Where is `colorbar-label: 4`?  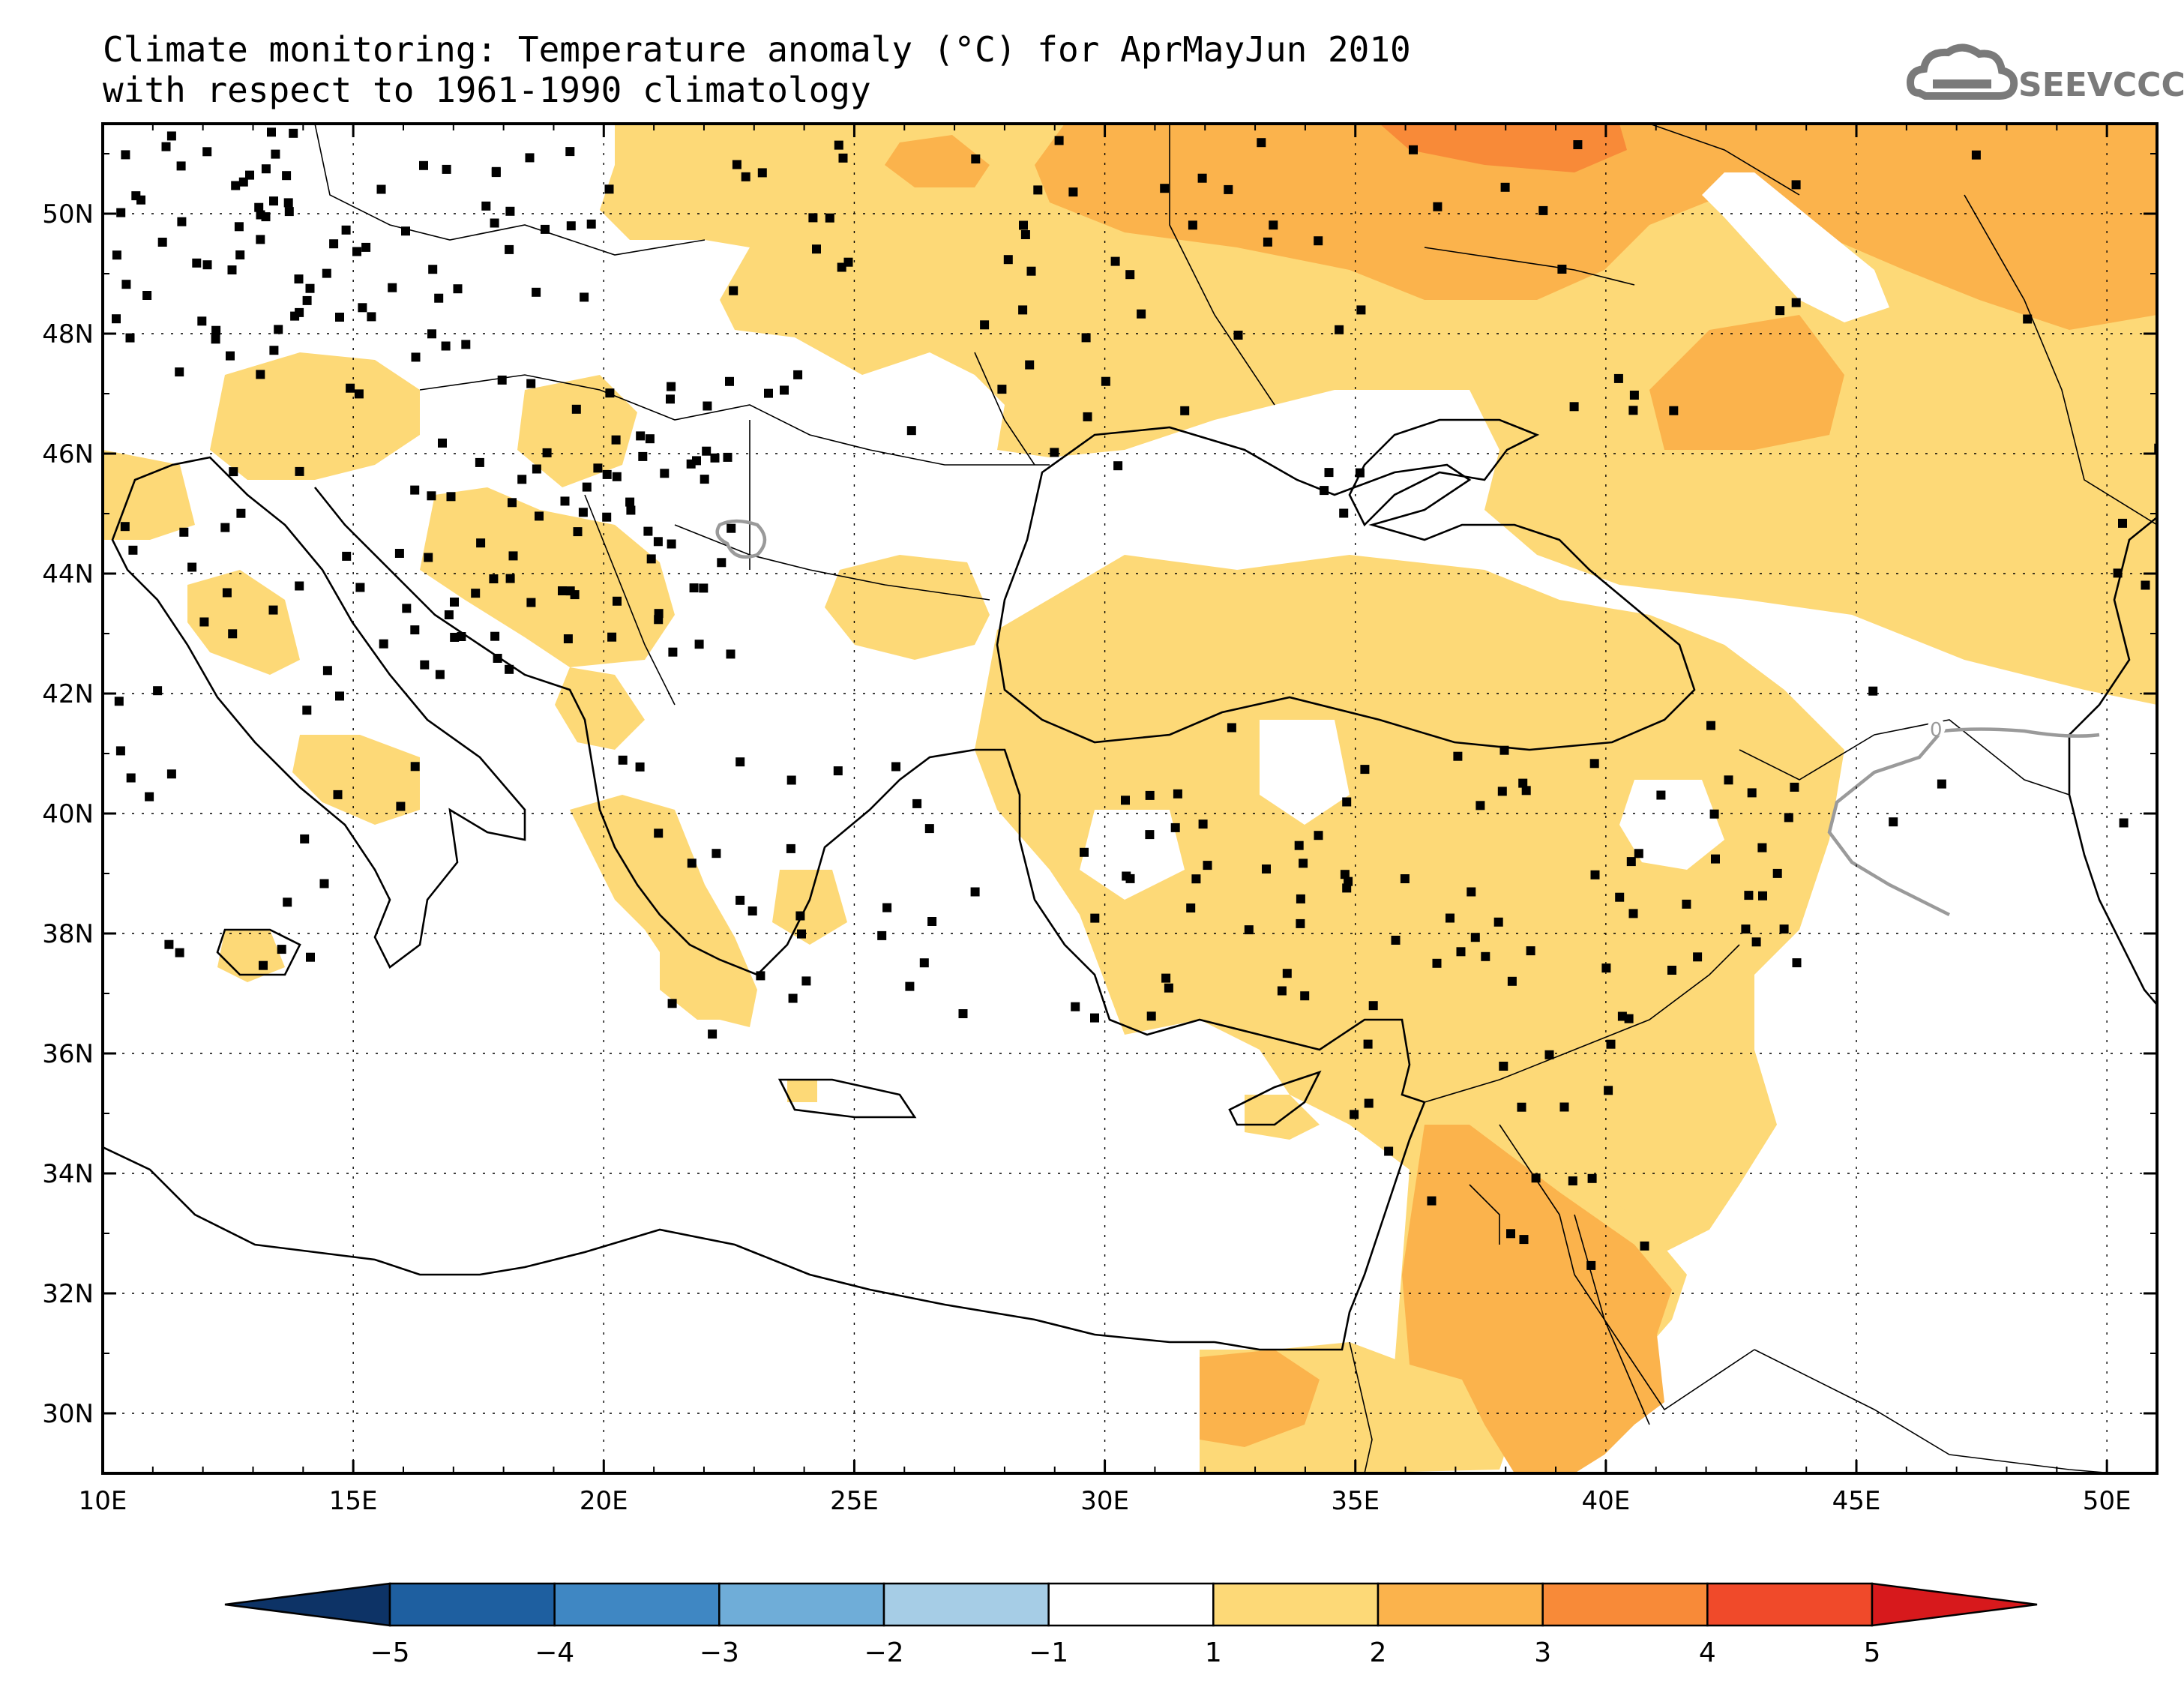
colorbar-label: 4 is located at coordinates (1707, 1653).